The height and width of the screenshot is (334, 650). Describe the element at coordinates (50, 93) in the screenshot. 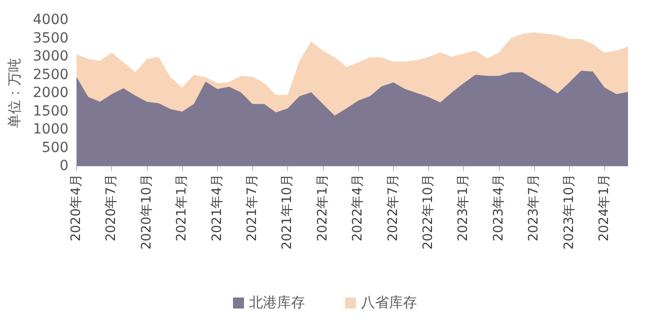

I see `y-tick-label: 2000` at that location.